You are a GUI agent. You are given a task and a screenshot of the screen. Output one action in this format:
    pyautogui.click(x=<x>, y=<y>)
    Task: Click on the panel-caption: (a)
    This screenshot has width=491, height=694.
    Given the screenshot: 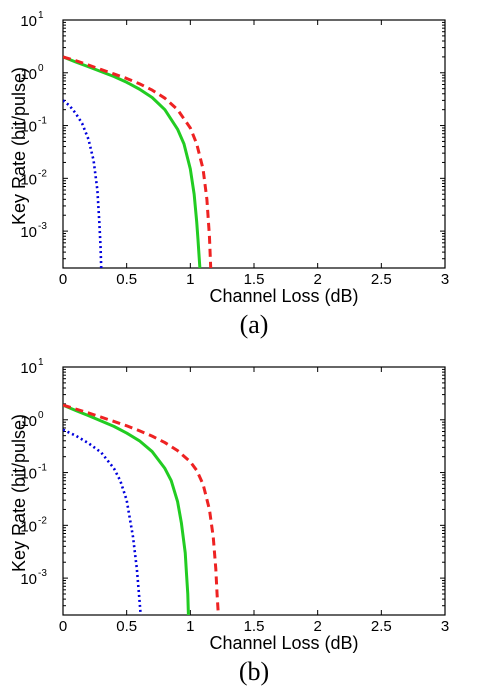 What is the action you would take?
    pyautogui.click(x=254, y=324)
    